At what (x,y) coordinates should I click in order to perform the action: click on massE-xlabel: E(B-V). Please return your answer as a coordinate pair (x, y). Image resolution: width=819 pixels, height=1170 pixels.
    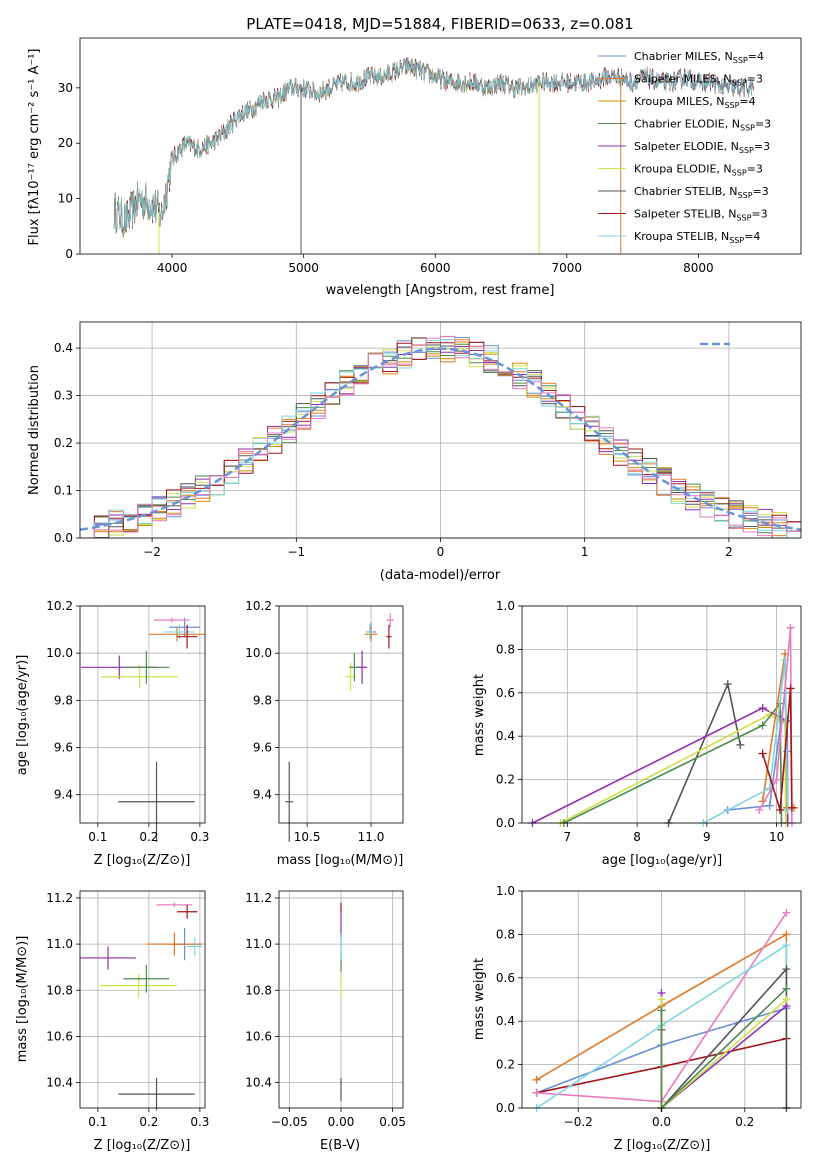
    Looking at the image, I should click on (340, 1145).